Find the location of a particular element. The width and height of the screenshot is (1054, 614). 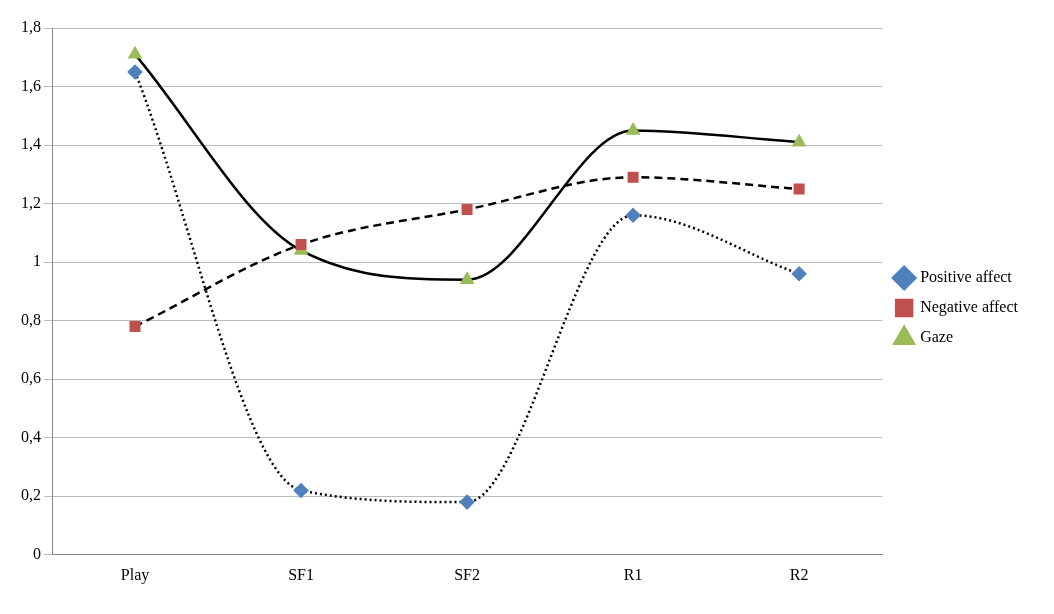

y-tick-label: 1 is located at coordinates (37, 261).